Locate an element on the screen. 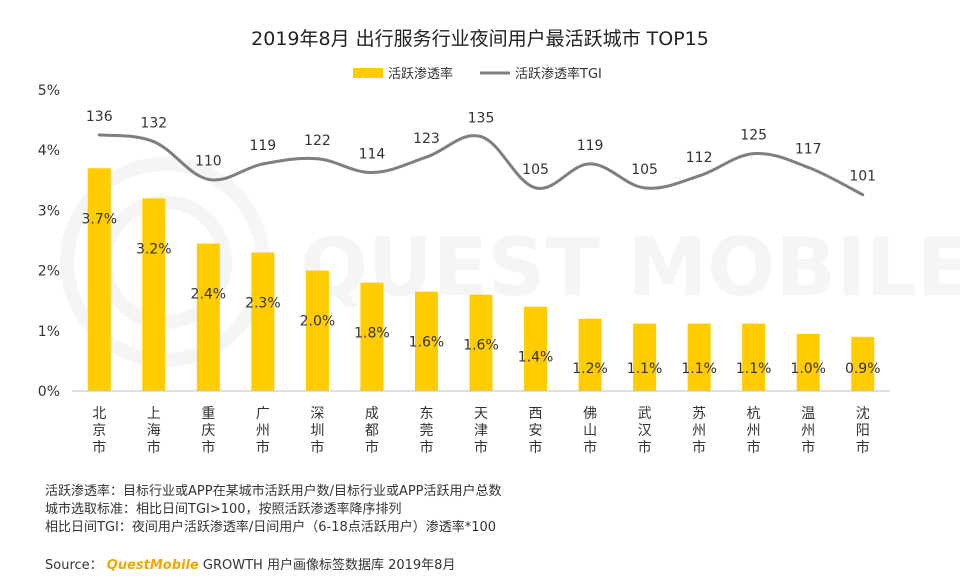  y-axis: 0% 1% 2% 3% 4% 5% is located at coordinates (49, 241).